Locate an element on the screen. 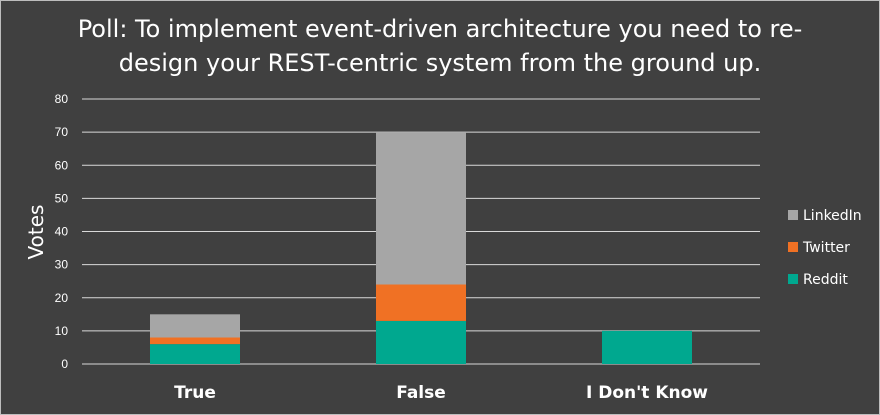 This screenshot has width=880, height=415. y-axis-label: Votes is located at coordinates (36, 232).